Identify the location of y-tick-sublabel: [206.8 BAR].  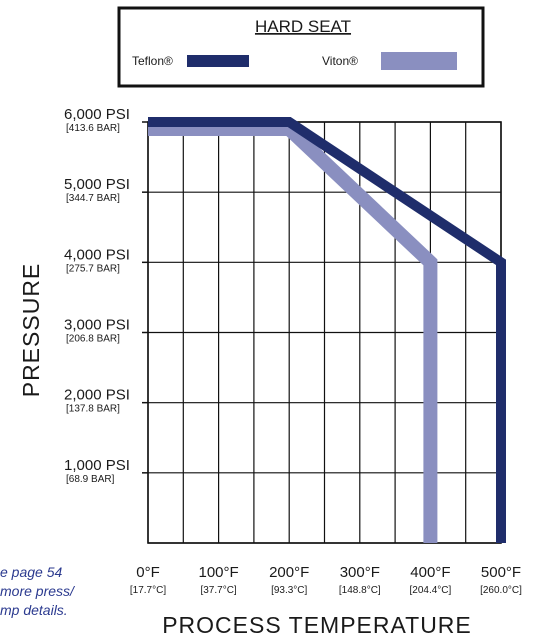
(93, 339).